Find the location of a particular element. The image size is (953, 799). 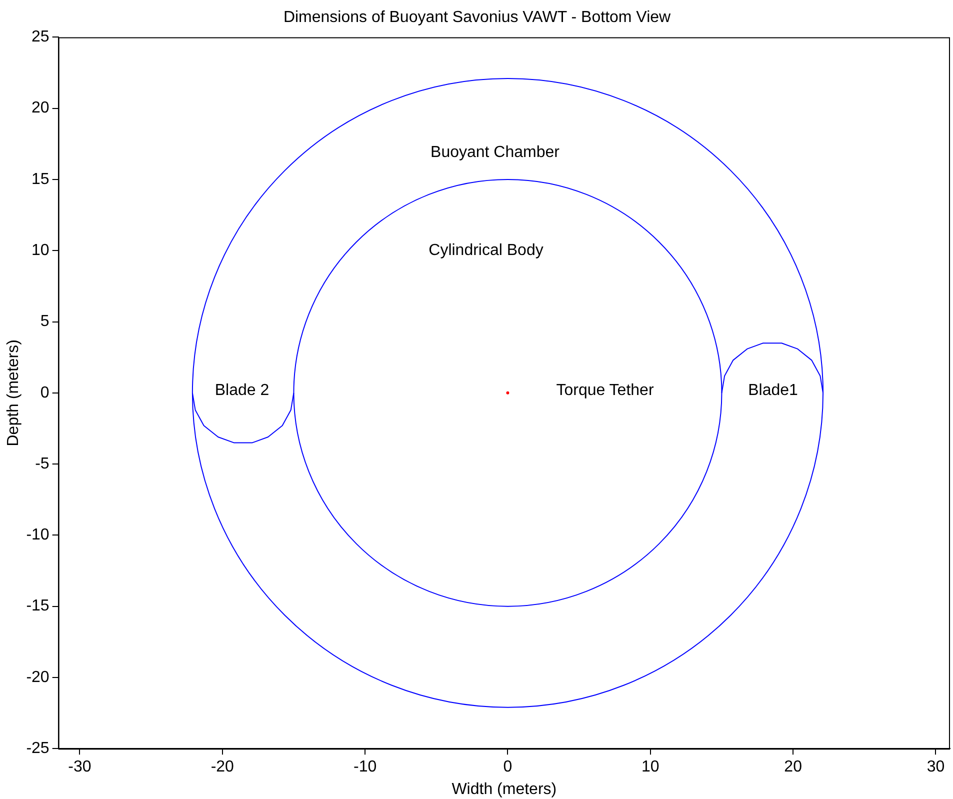

x-tick-label: 30 is located at coordinates (935, 767).